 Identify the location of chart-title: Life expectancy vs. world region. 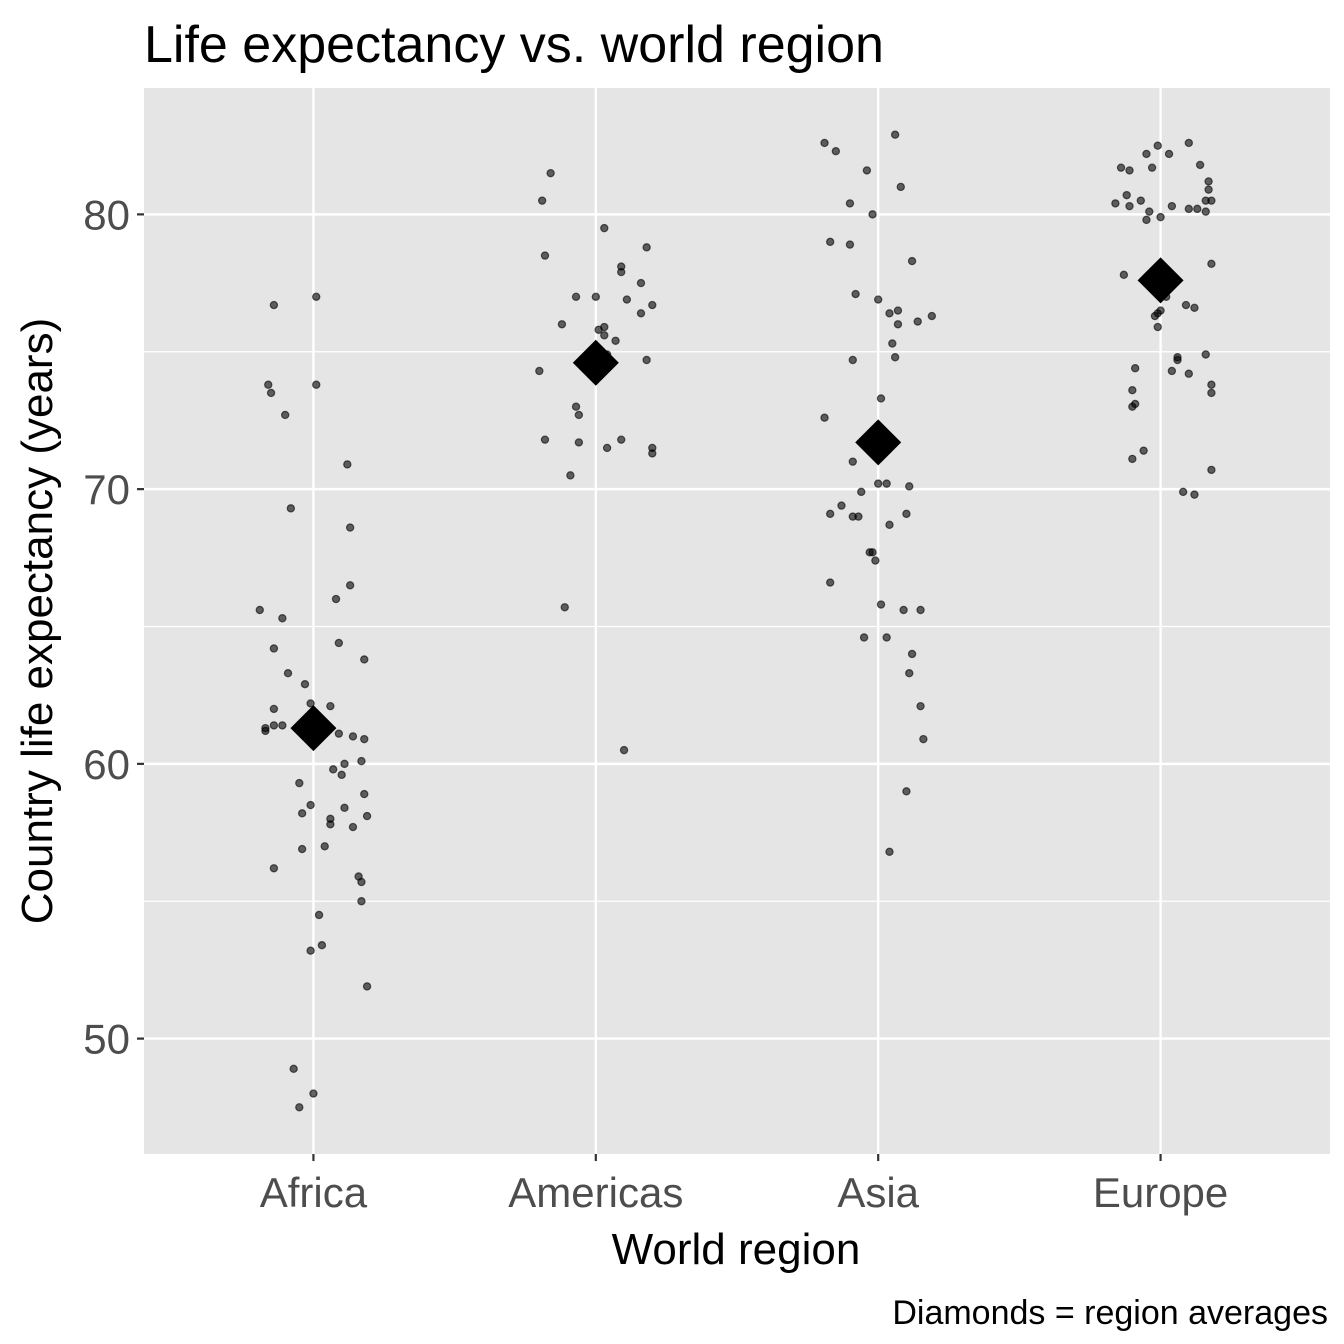
(514, 45).